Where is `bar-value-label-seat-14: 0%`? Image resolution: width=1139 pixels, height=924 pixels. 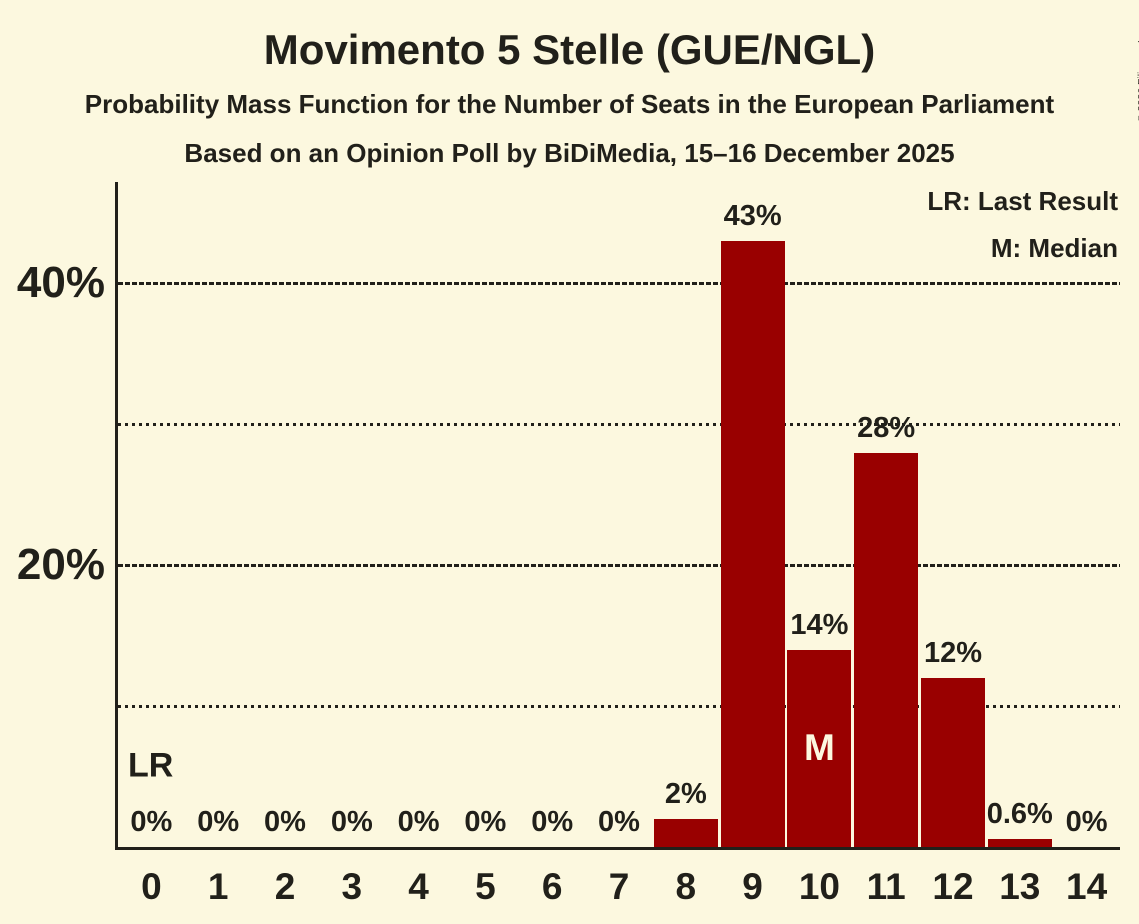 bar-value-label-seat-14: 0% is located at coordinates (1086, 822).